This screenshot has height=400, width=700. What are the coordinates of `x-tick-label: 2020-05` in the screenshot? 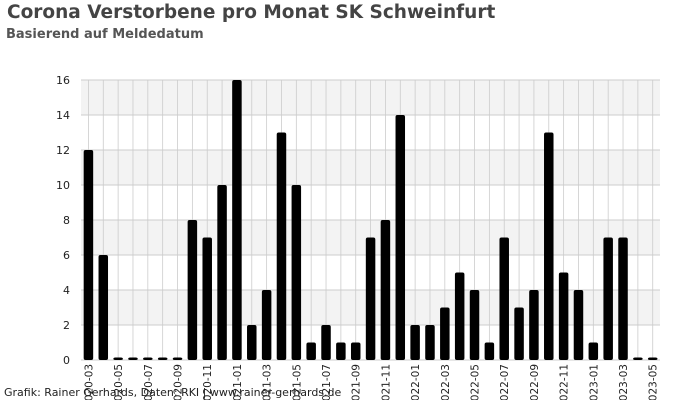 It's located at (119, 382).